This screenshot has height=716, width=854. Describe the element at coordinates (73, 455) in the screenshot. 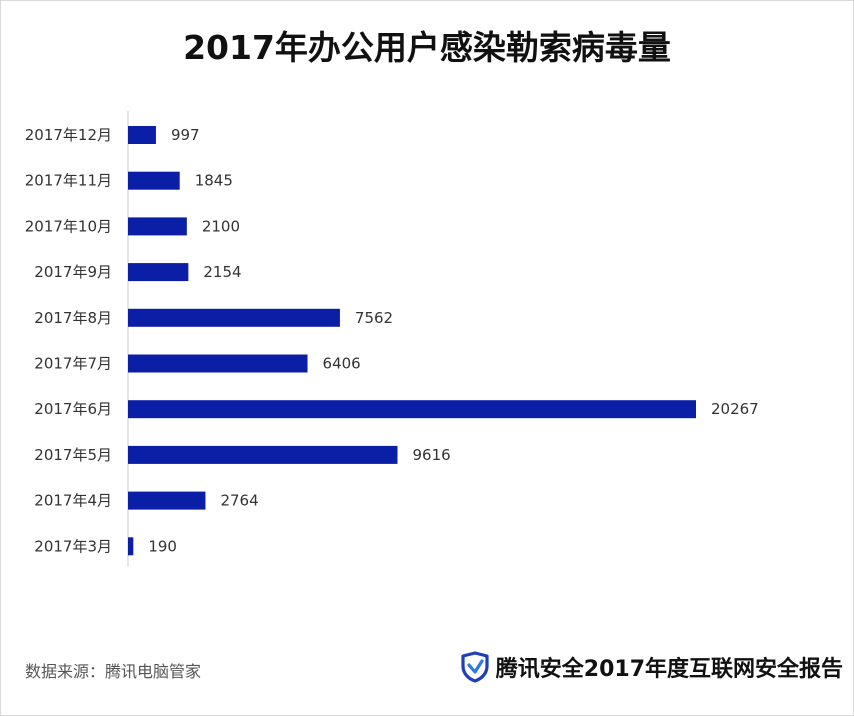

I see `category-label: 2017年5月` at that location.